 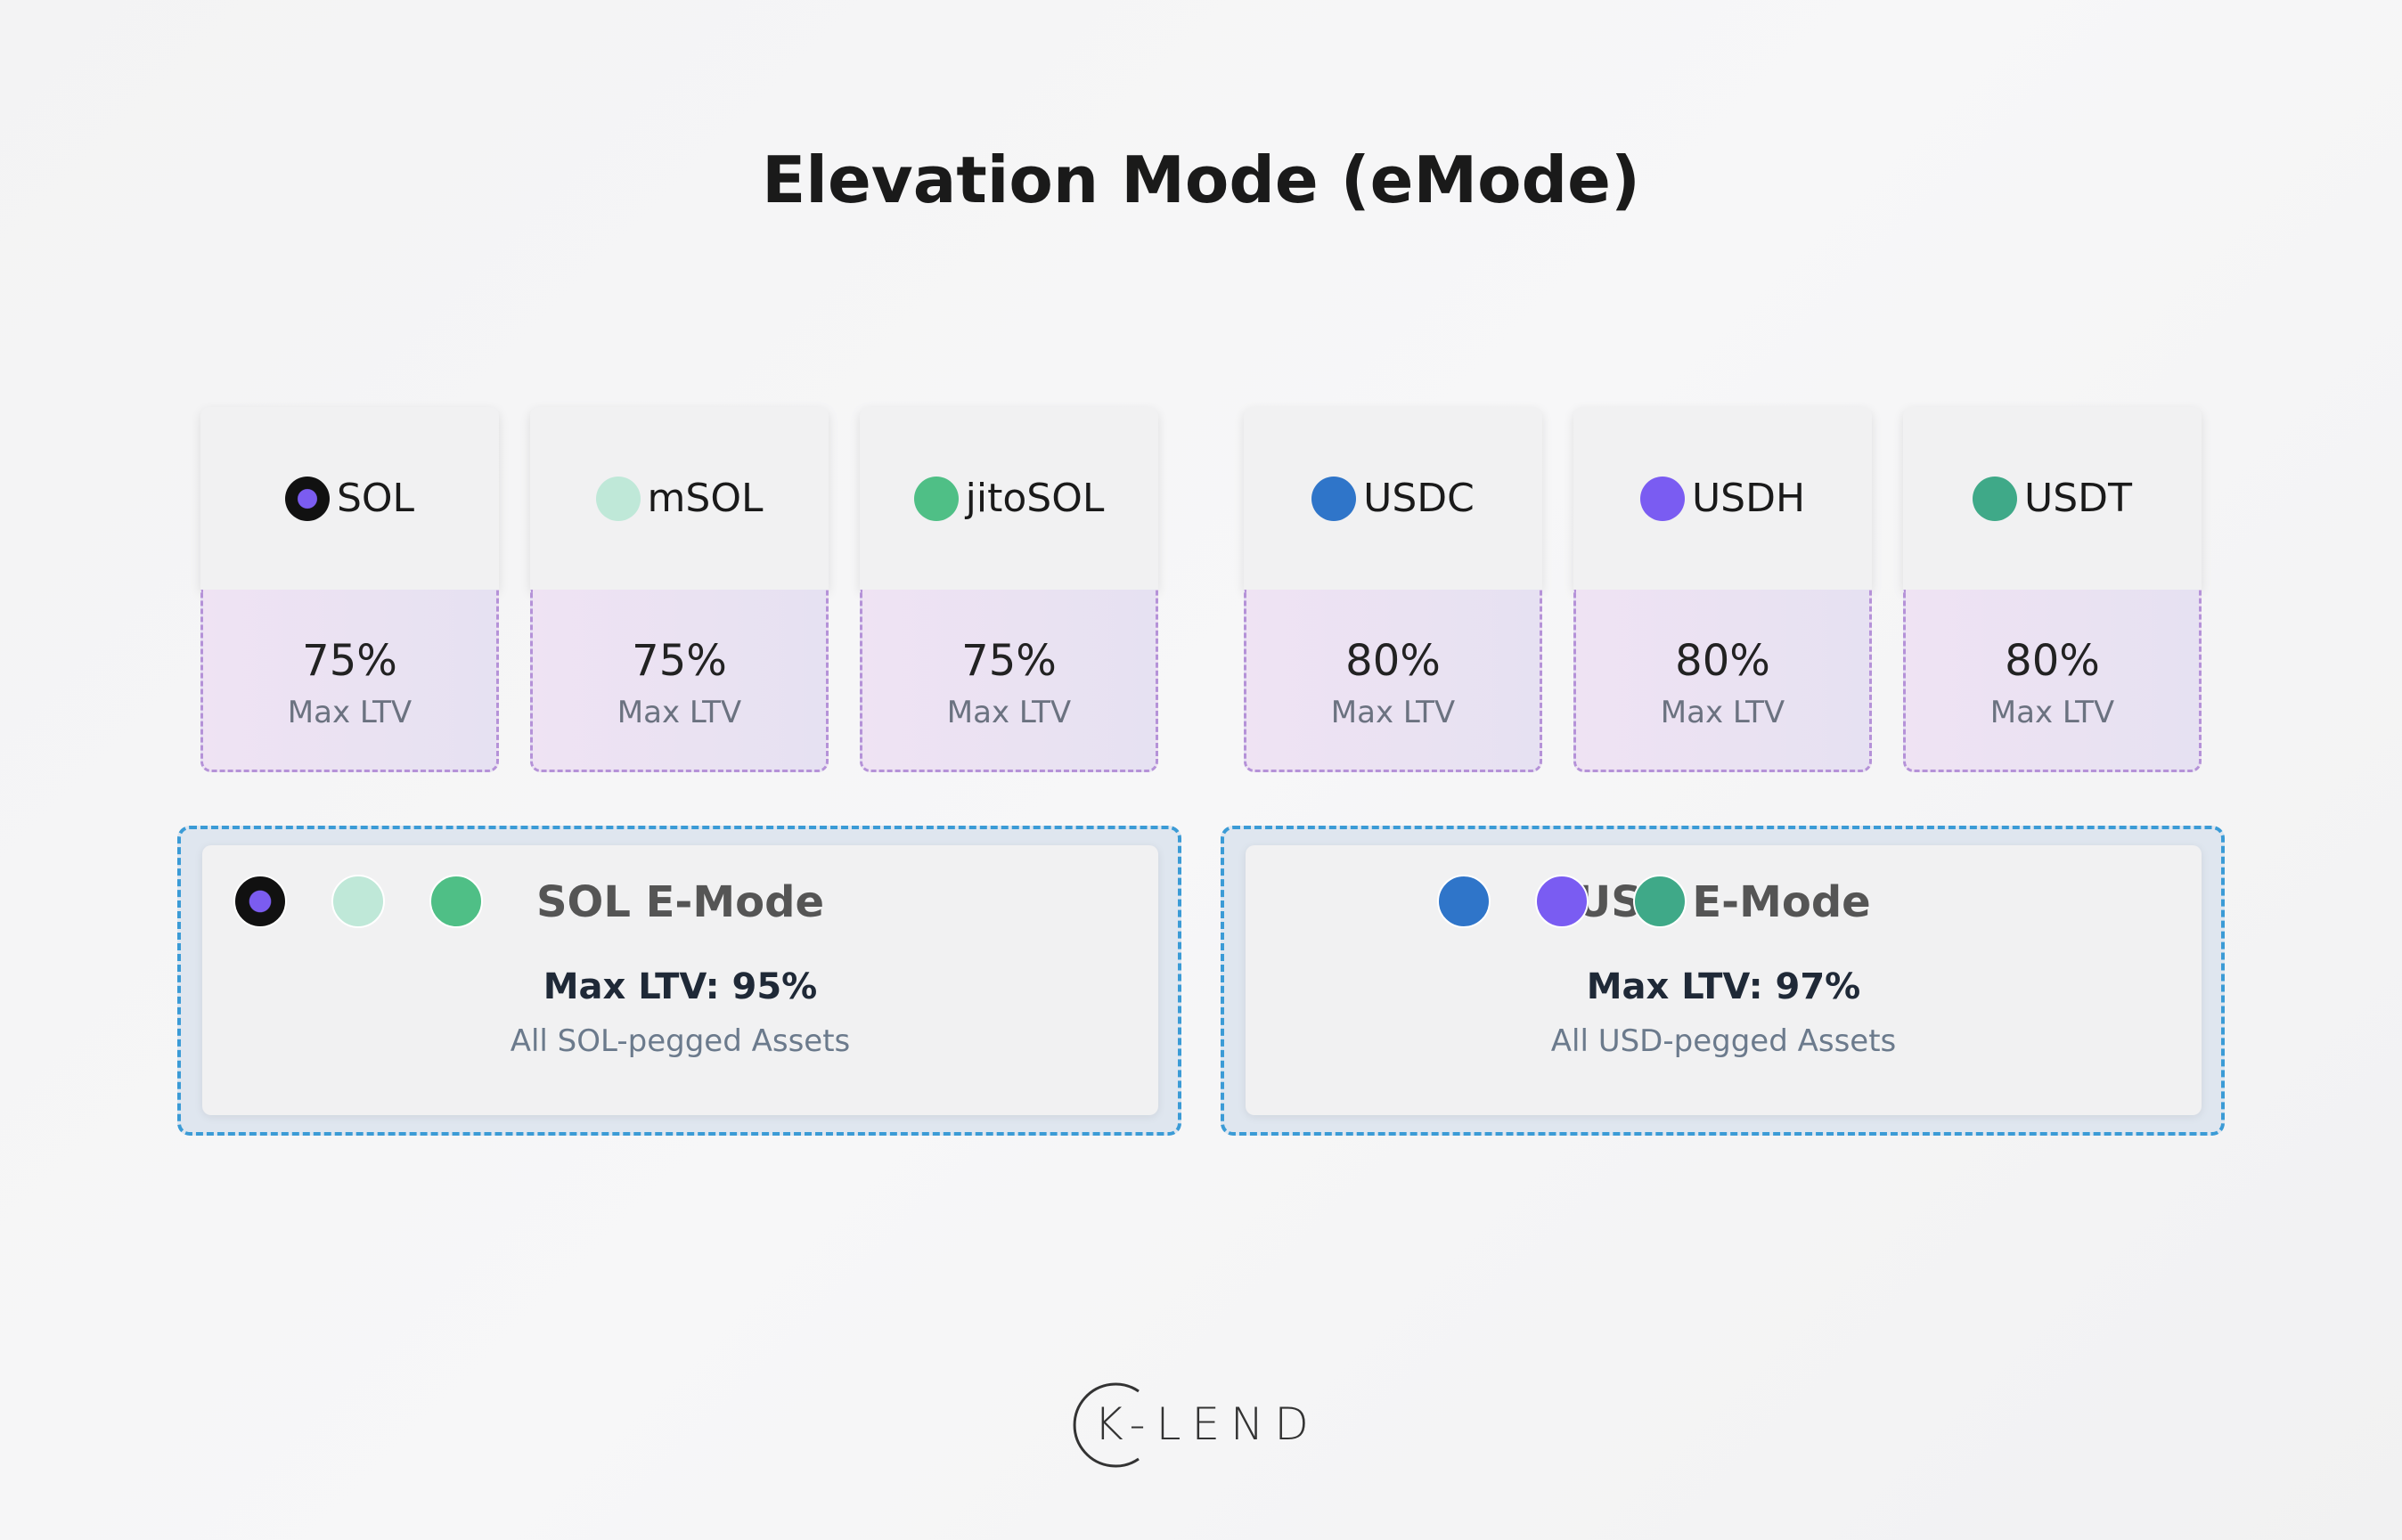 I want to click on asset-card-header: USDH, so click(x=1723, y=499).